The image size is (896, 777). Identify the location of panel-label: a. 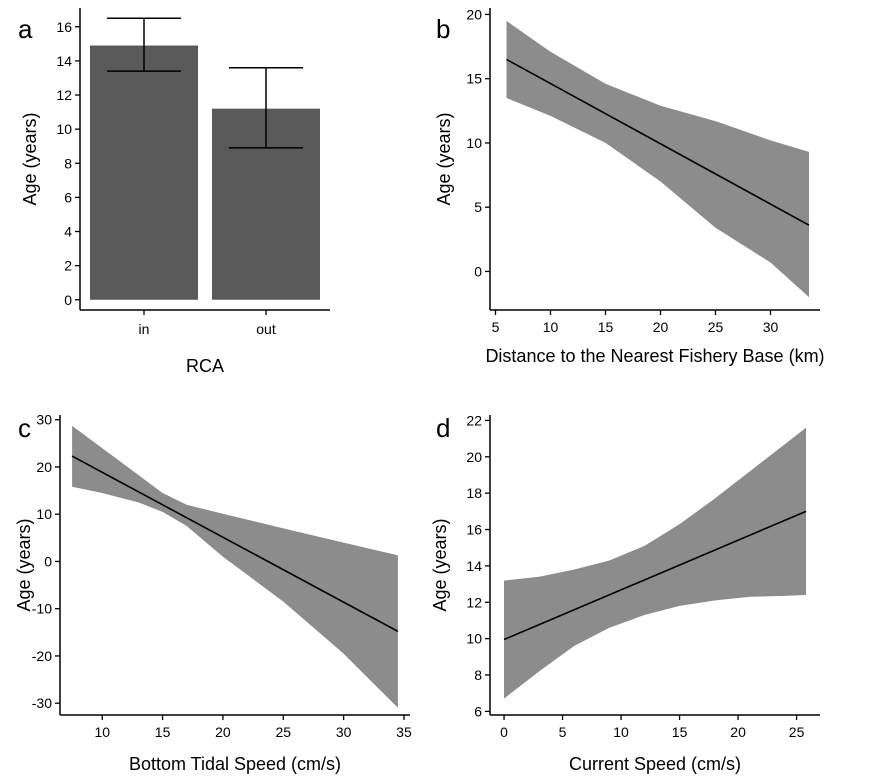
(25, 29).